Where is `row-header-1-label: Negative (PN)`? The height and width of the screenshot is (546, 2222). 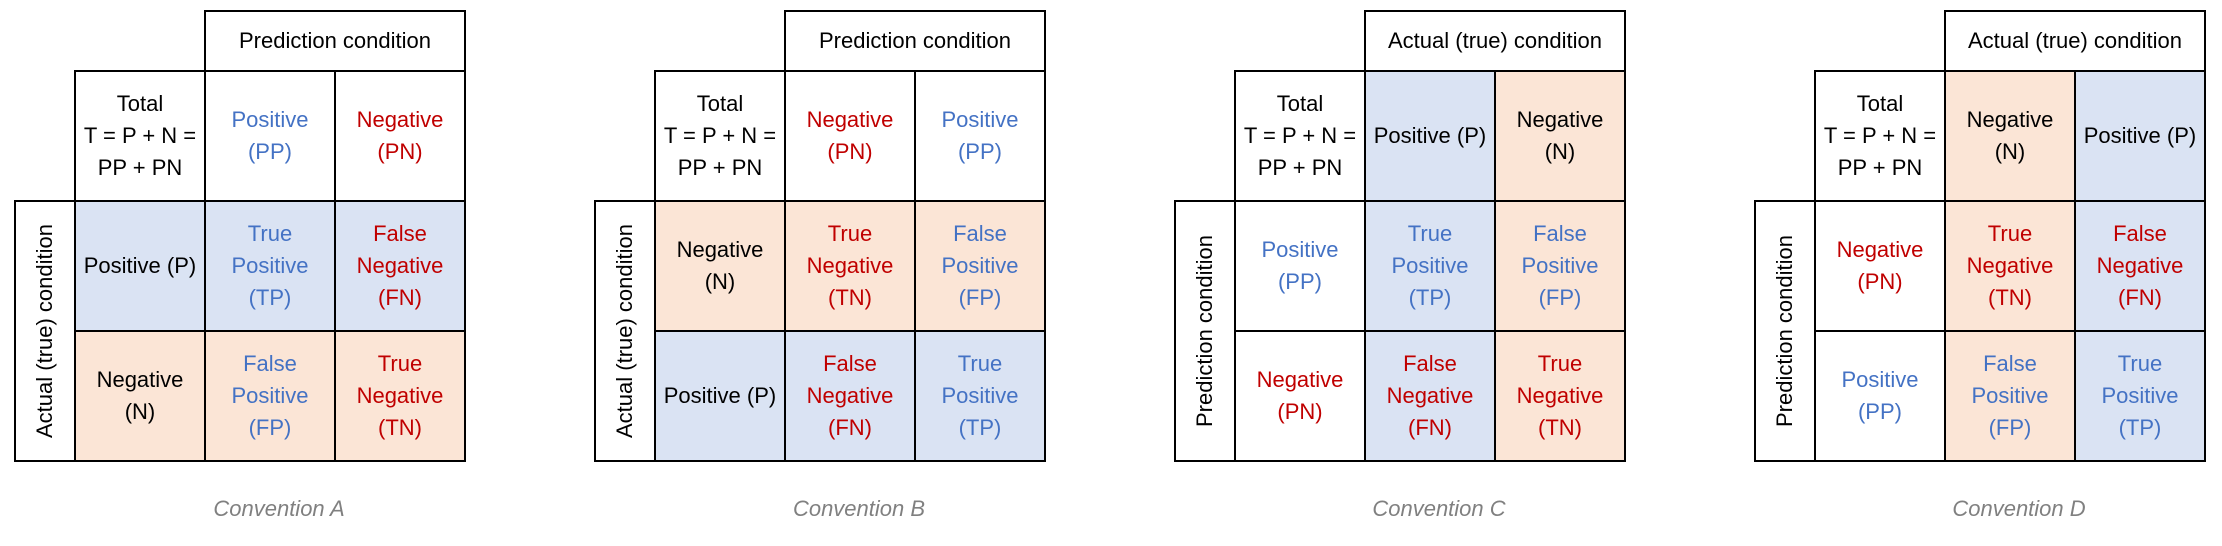 row-header-1-label: Negative (PN) is located at coordinates (1880, 265).